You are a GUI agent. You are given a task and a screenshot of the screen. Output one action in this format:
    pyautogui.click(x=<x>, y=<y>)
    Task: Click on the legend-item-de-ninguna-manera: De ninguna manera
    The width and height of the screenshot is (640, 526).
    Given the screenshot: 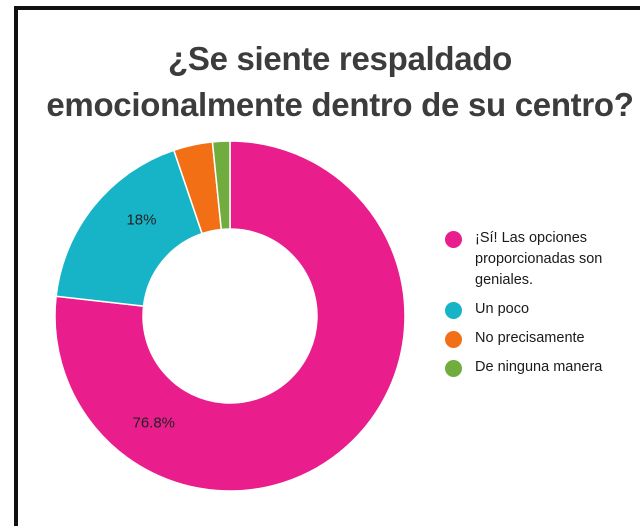 What is the action you would take?
    pyautogui.click(x=540, y=367)
    